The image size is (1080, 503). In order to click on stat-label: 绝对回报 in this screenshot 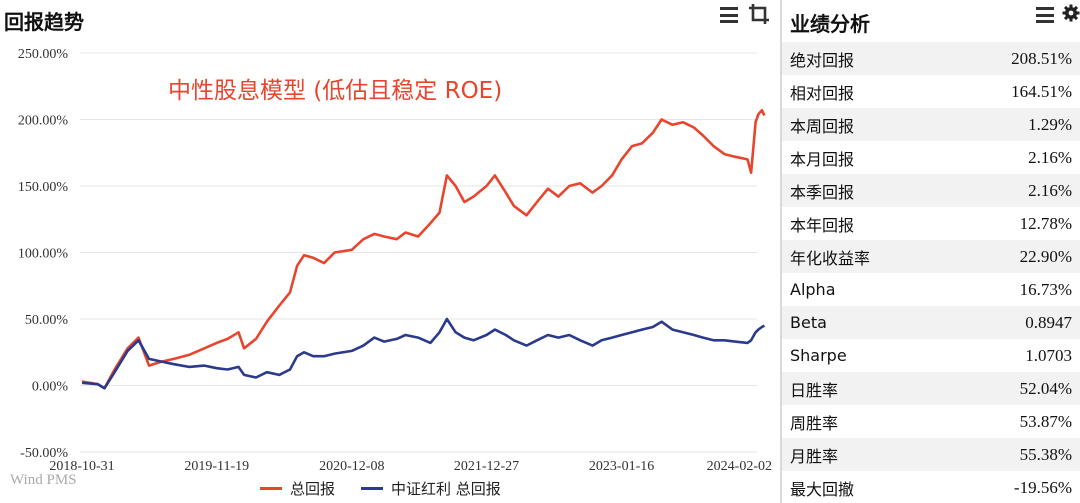, I will do `click(822, 60)`.